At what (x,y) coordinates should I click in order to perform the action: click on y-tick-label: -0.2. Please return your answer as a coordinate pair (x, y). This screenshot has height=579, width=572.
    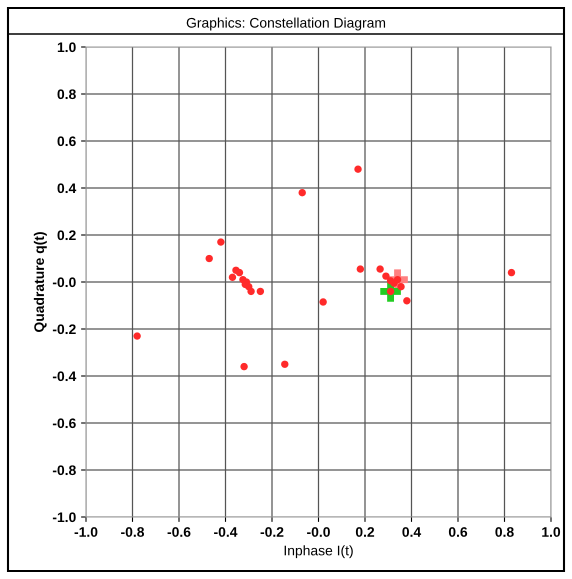
    Looking at the image, I should click on (64, 329).